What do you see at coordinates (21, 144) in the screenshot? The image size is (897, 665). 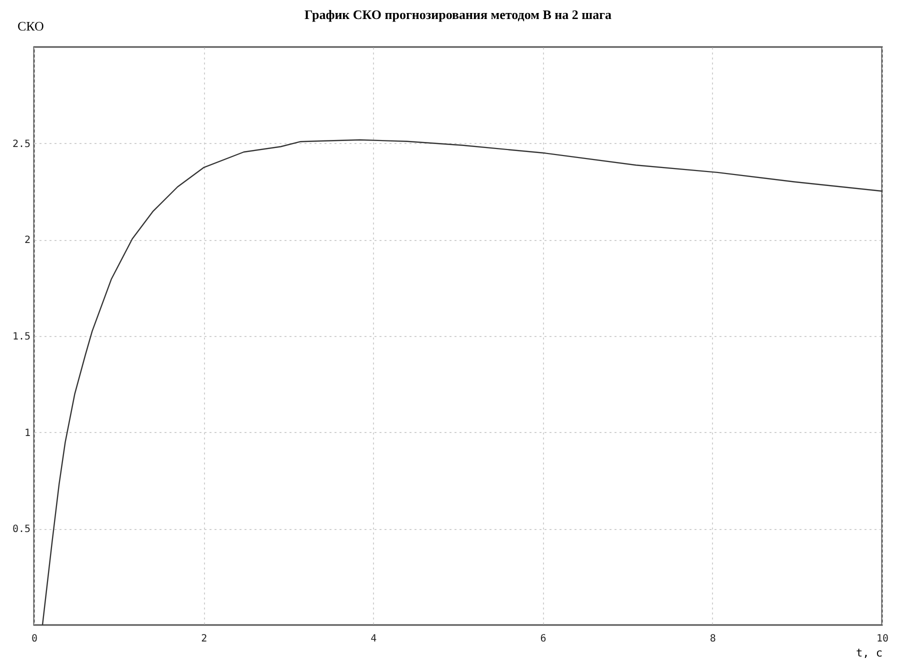 I see `y-tick-label: 2.5` at bounding box center [21, 144].